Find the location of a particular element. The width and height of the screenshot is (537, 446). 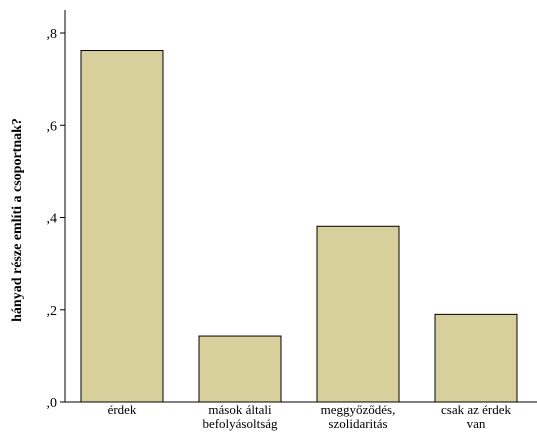

y-tick-label-1: ,2 is located at coordinates (52, 311).